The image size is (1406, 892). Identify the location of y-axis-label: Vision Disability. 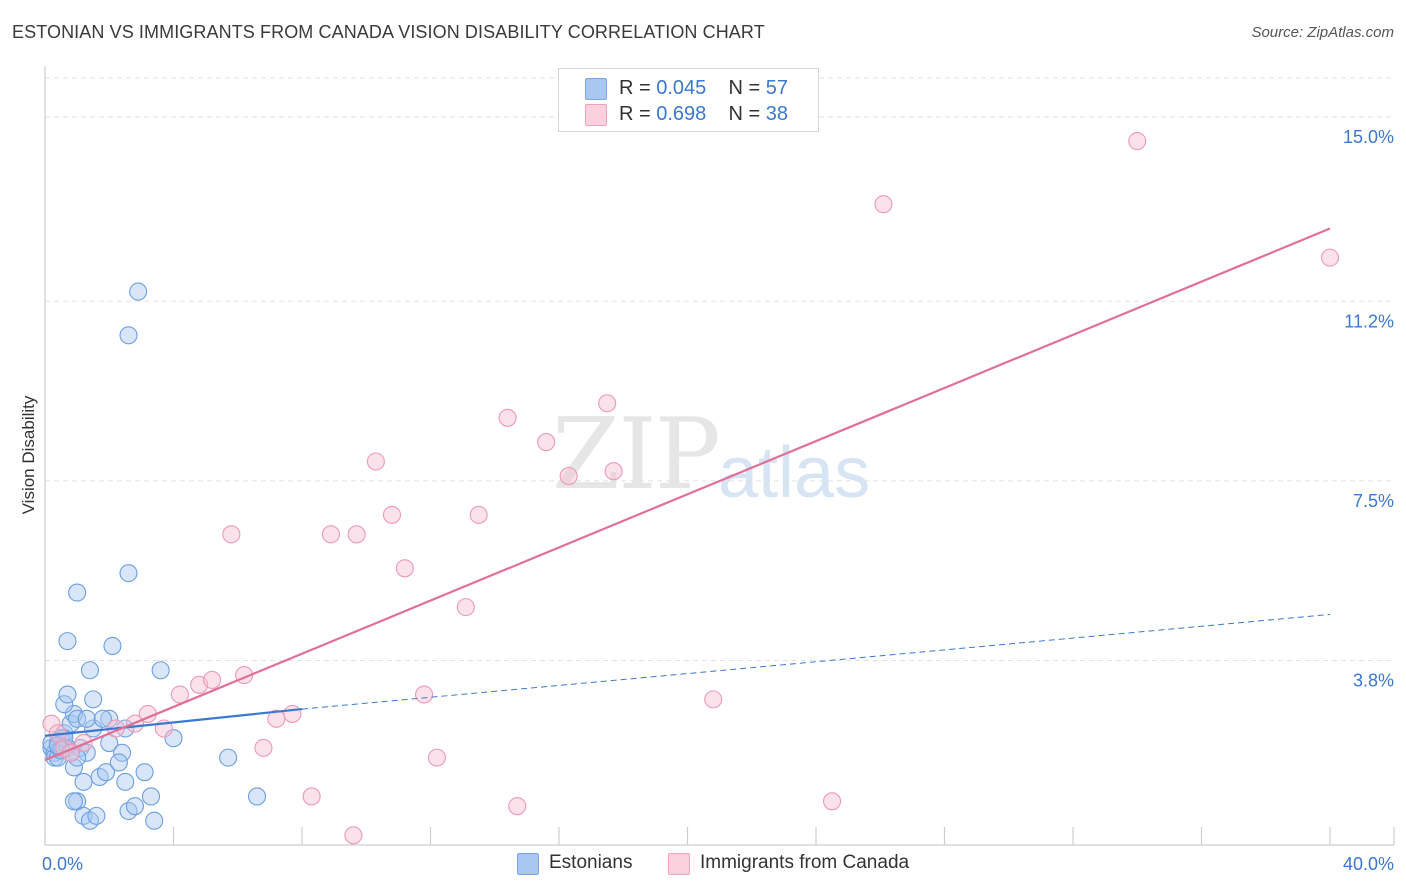
(28, 455).